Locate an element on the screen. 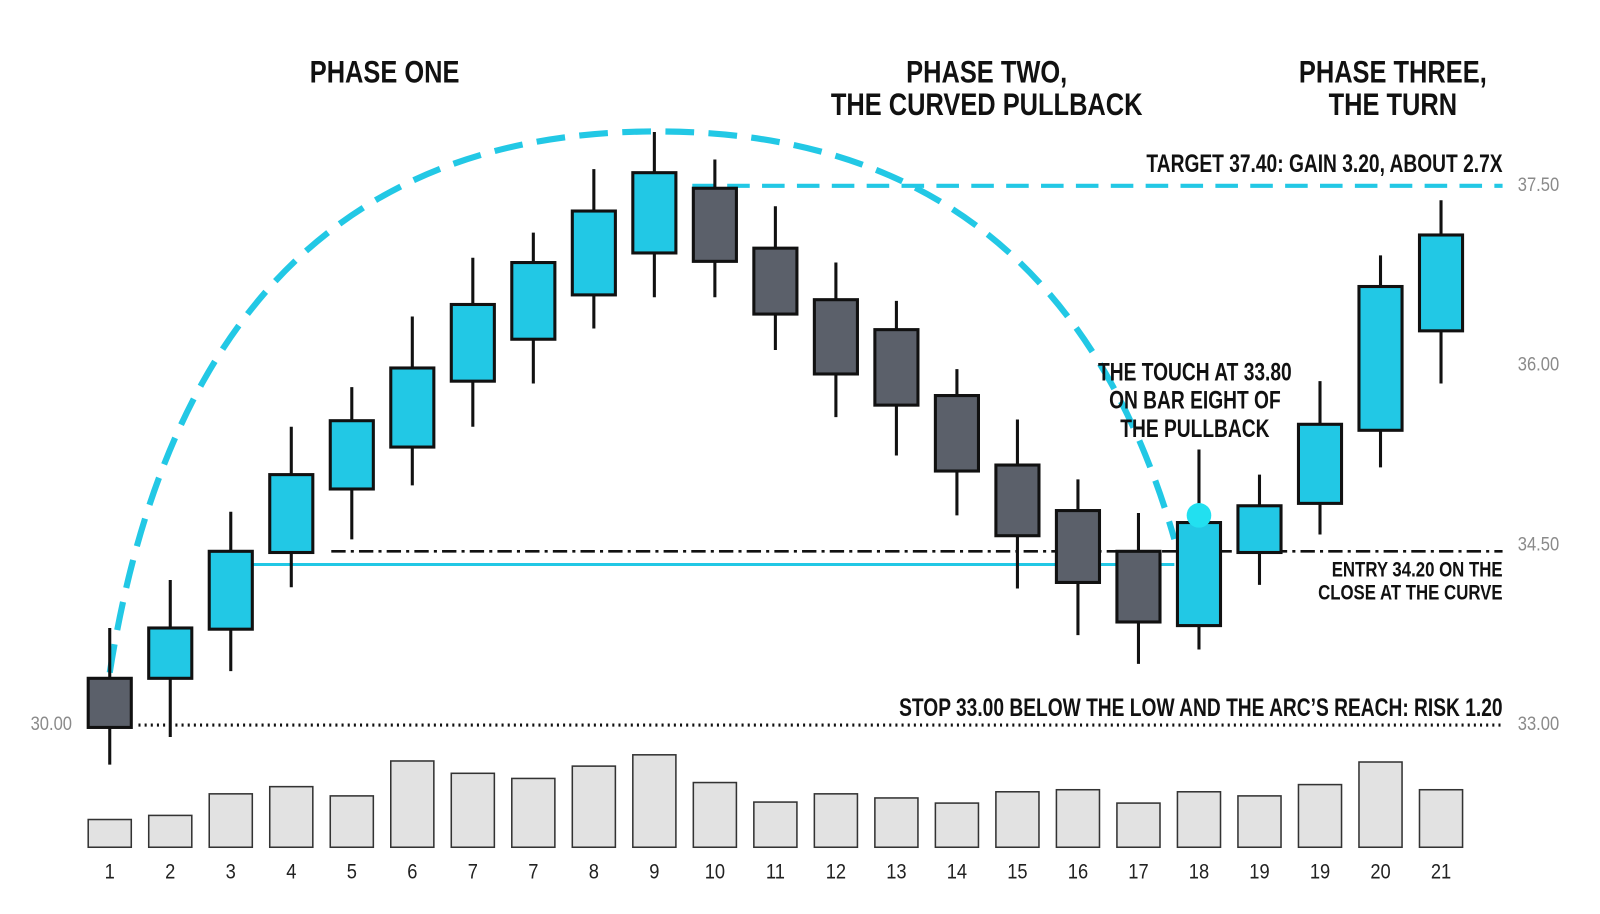 The image size is (1600, 914). x-tick-label: 6 is located at coordinates (412, 872).